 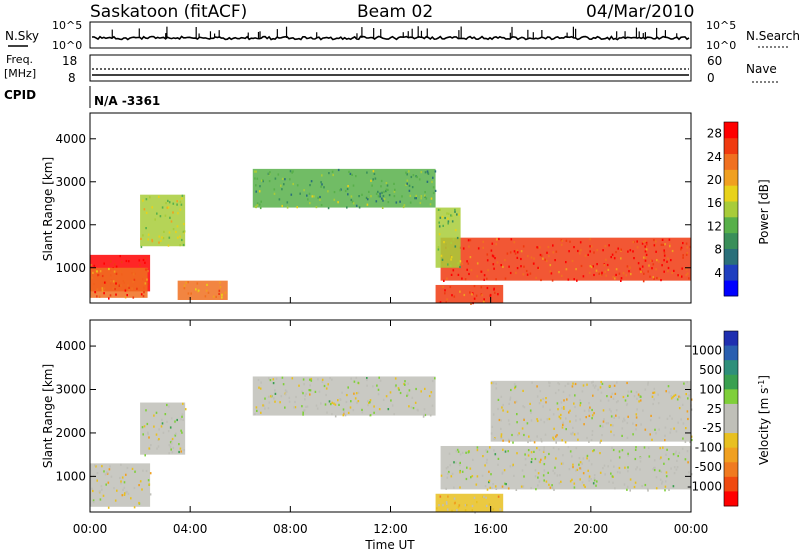 I want to click on power-ytick-label: 4000, so click(x=70, y=139).